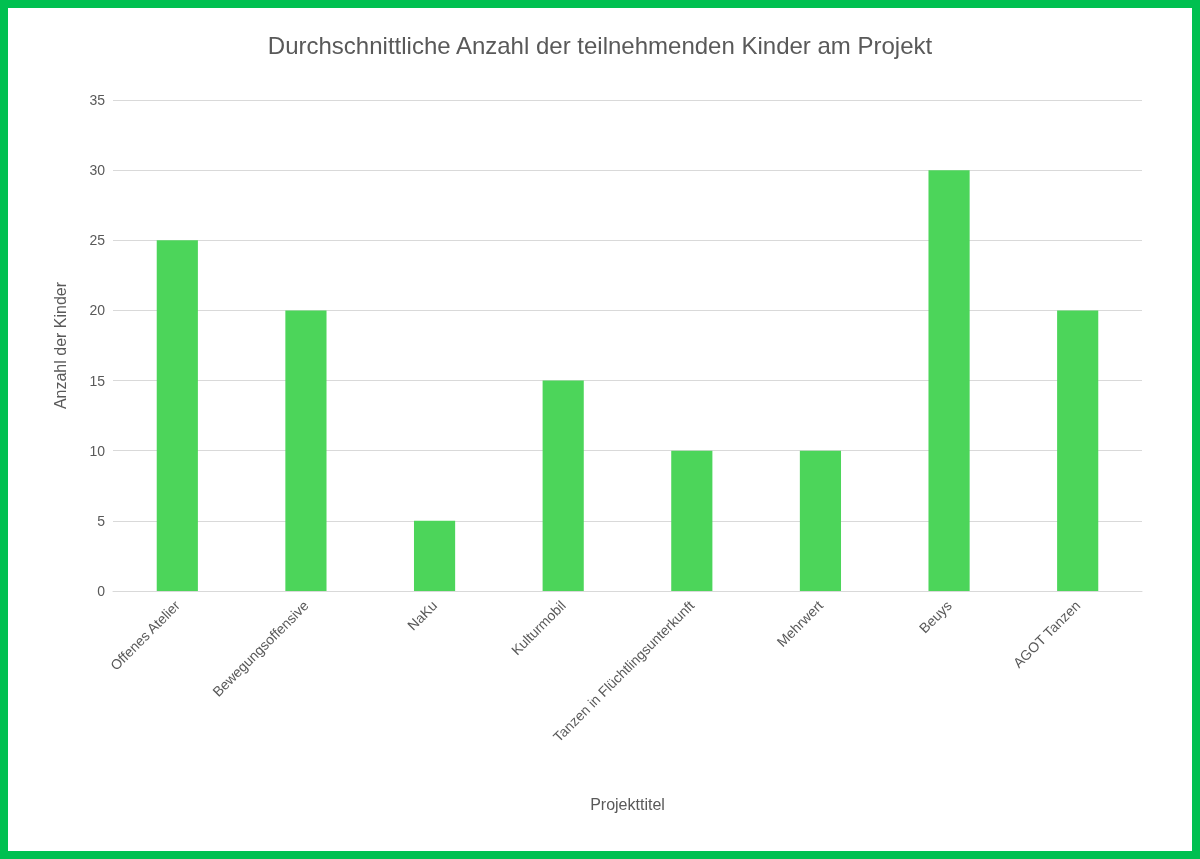 This screenshot has height=859, width=1200. Describe the element at coordinates (627, 804) in the screenshot. I see `x-axis-title: Projekttitel` at that location.